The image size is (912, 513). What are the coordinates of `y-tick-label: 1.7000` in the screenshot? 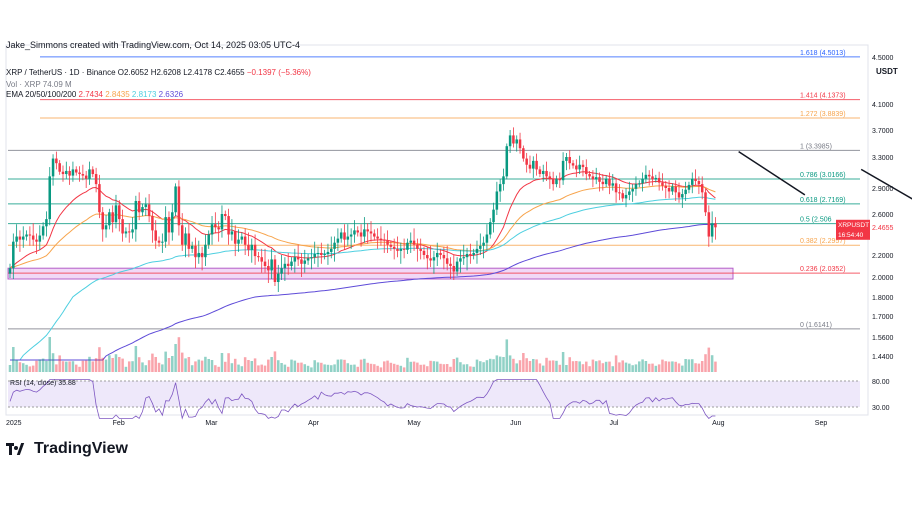 It's located at (883, 317).